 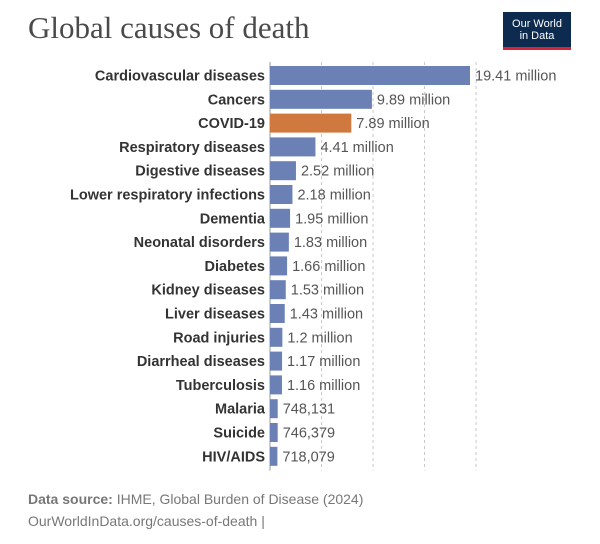 What do you see at coordinates (219, 338) in the screenshot?
I see `category-label: Road injuries` at bounding box center [219, 338].